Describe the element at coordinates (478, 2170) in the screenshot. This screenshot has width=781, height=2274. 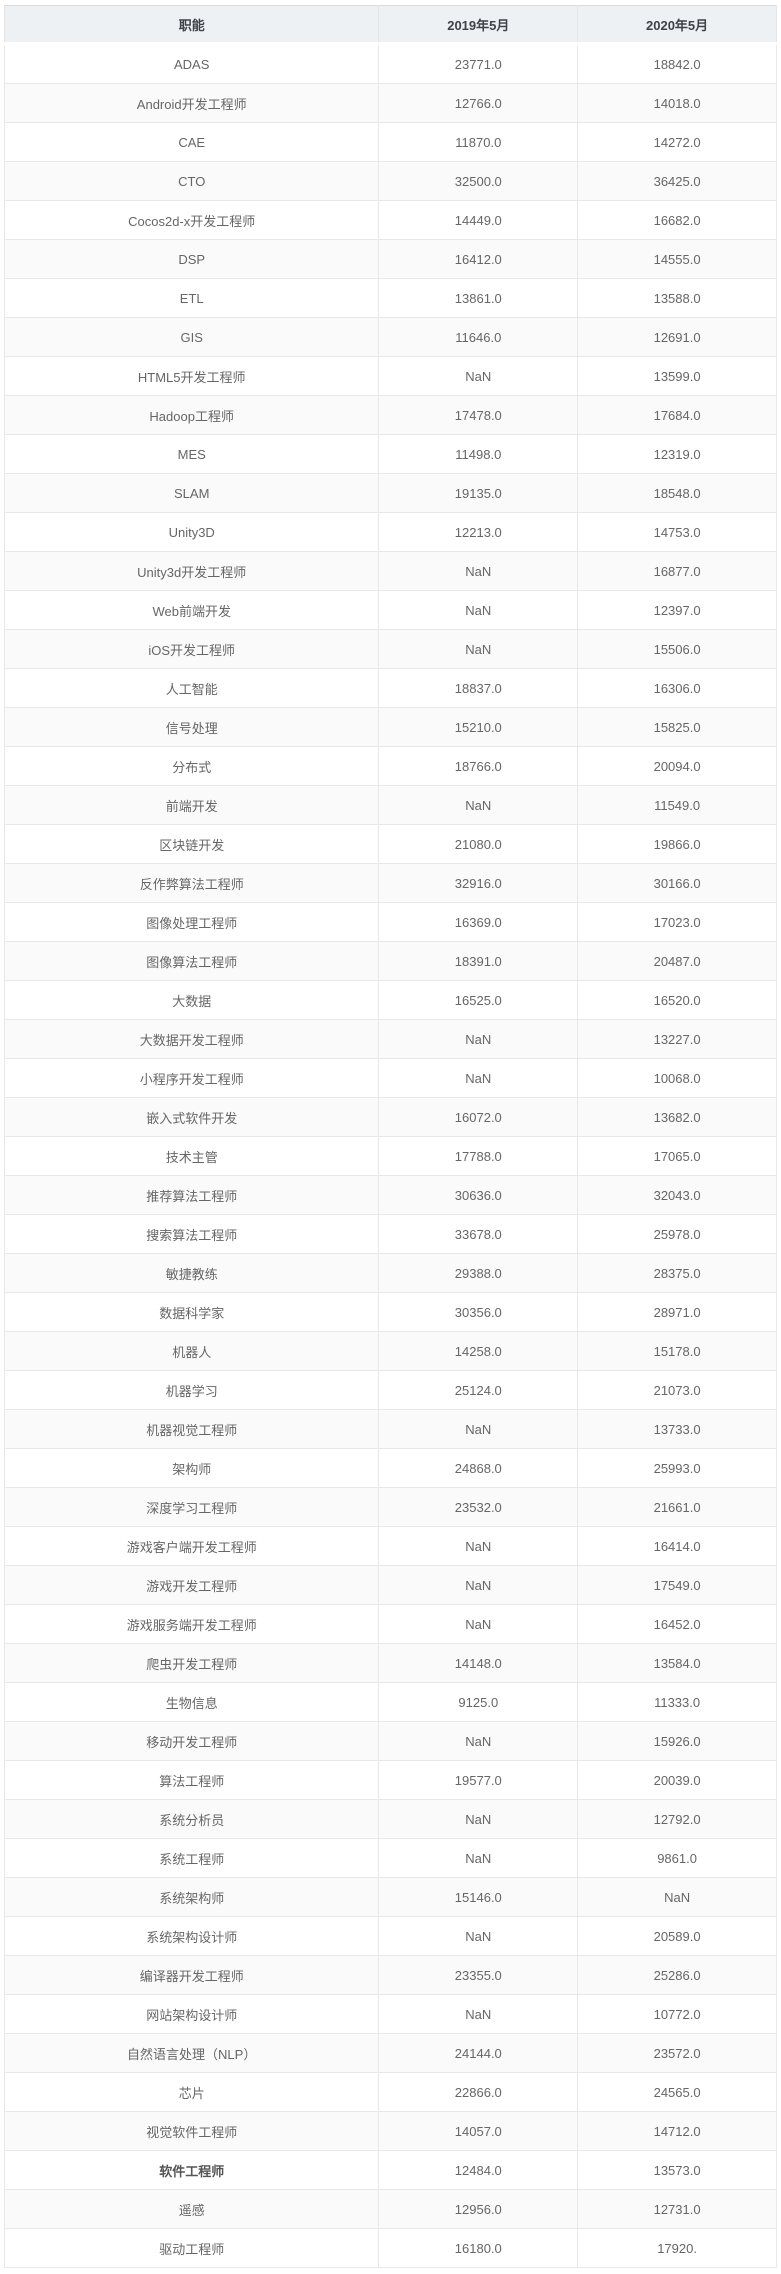
I see `value-2019-cell: 12484.0` at that location.